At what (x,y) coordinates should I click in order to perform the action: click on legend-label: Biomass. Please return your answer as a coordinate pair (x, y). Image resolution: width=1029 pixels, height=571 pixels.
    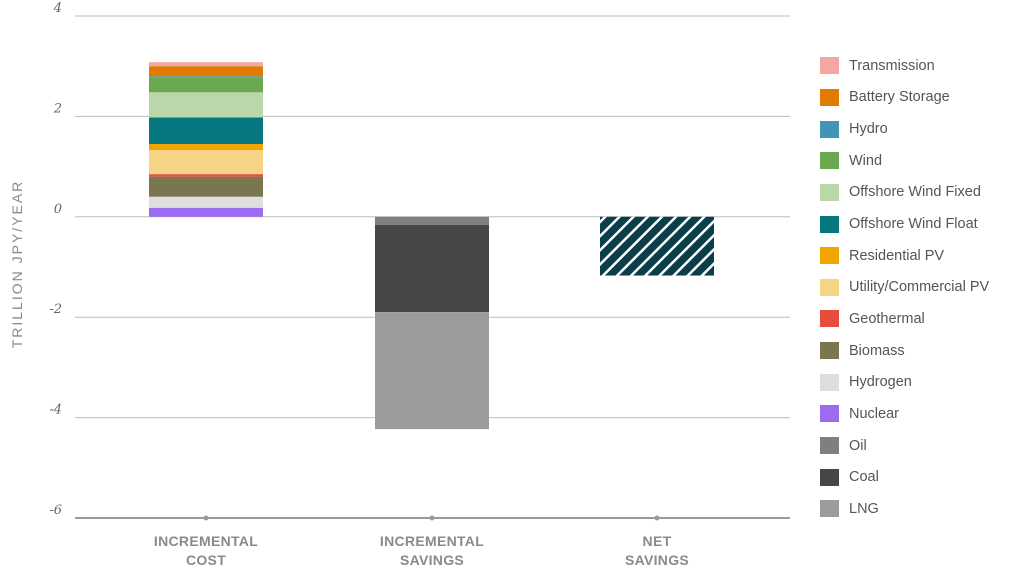
    Looking at the image, I should click on (877, 350).